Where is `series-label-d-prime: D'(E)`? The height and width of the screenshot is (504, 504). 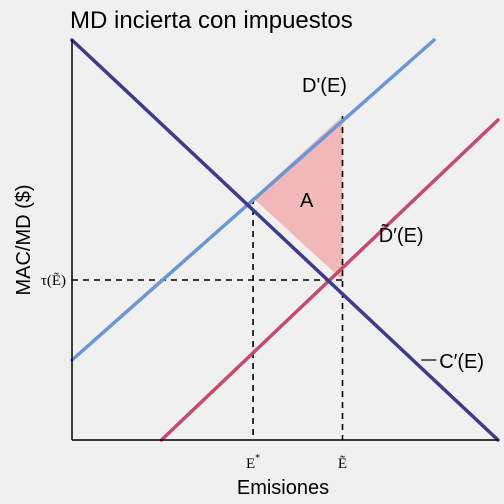
series-label-d-prime: D'(E) is located at coordinates (324, 86).